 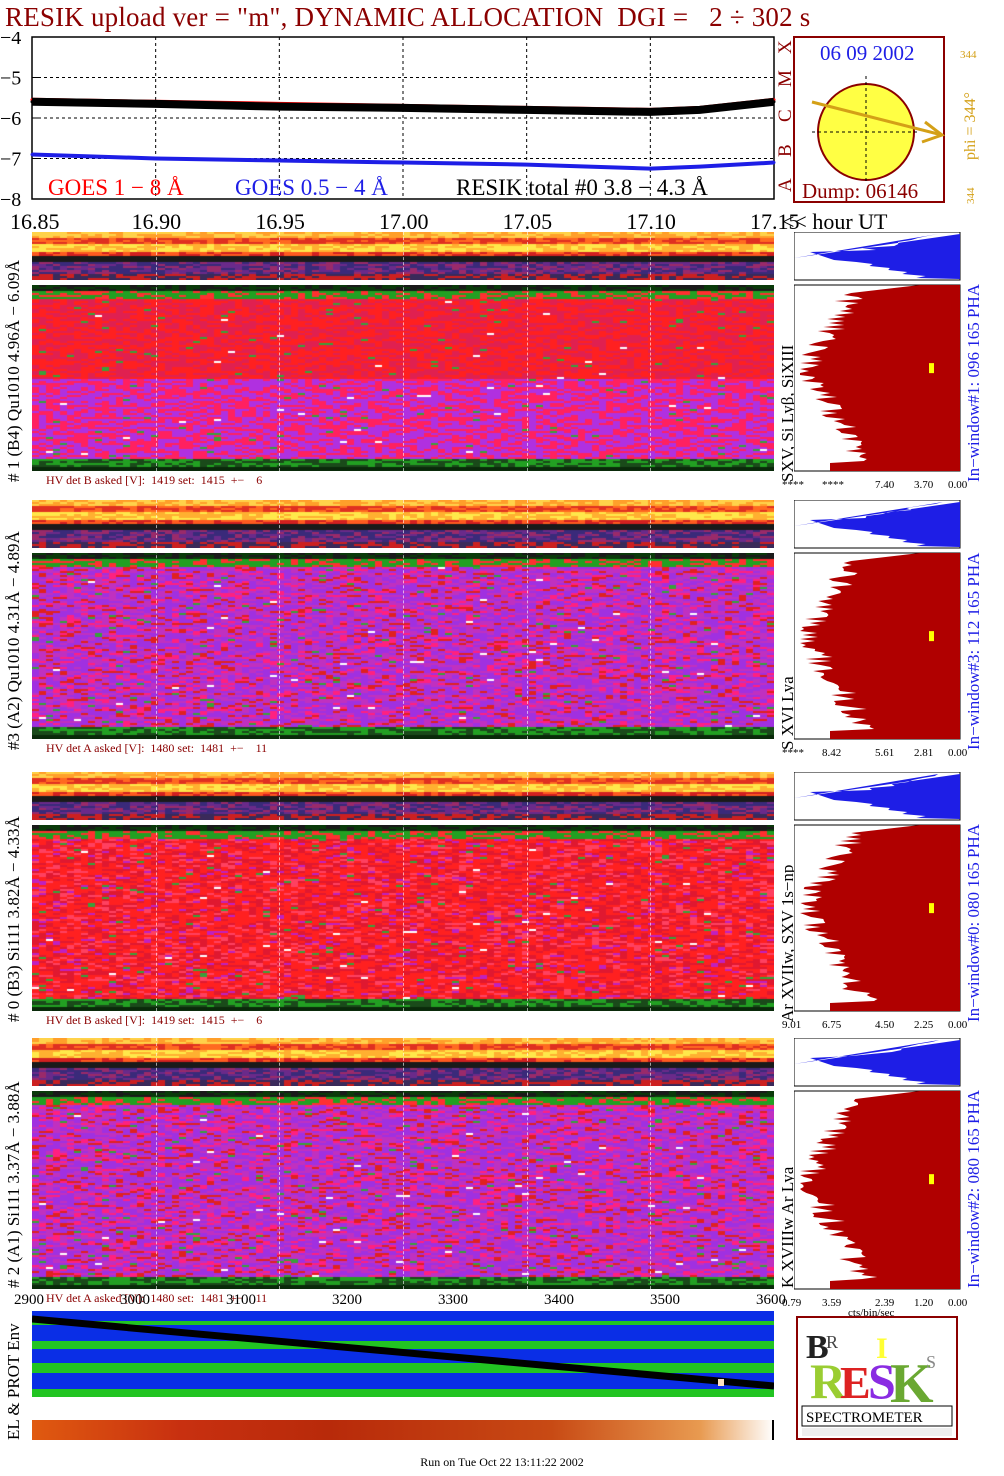 What do you see at coordinates (403, 134) in the screenshot?
I see `goes-series` at bounding box center [403, 134].